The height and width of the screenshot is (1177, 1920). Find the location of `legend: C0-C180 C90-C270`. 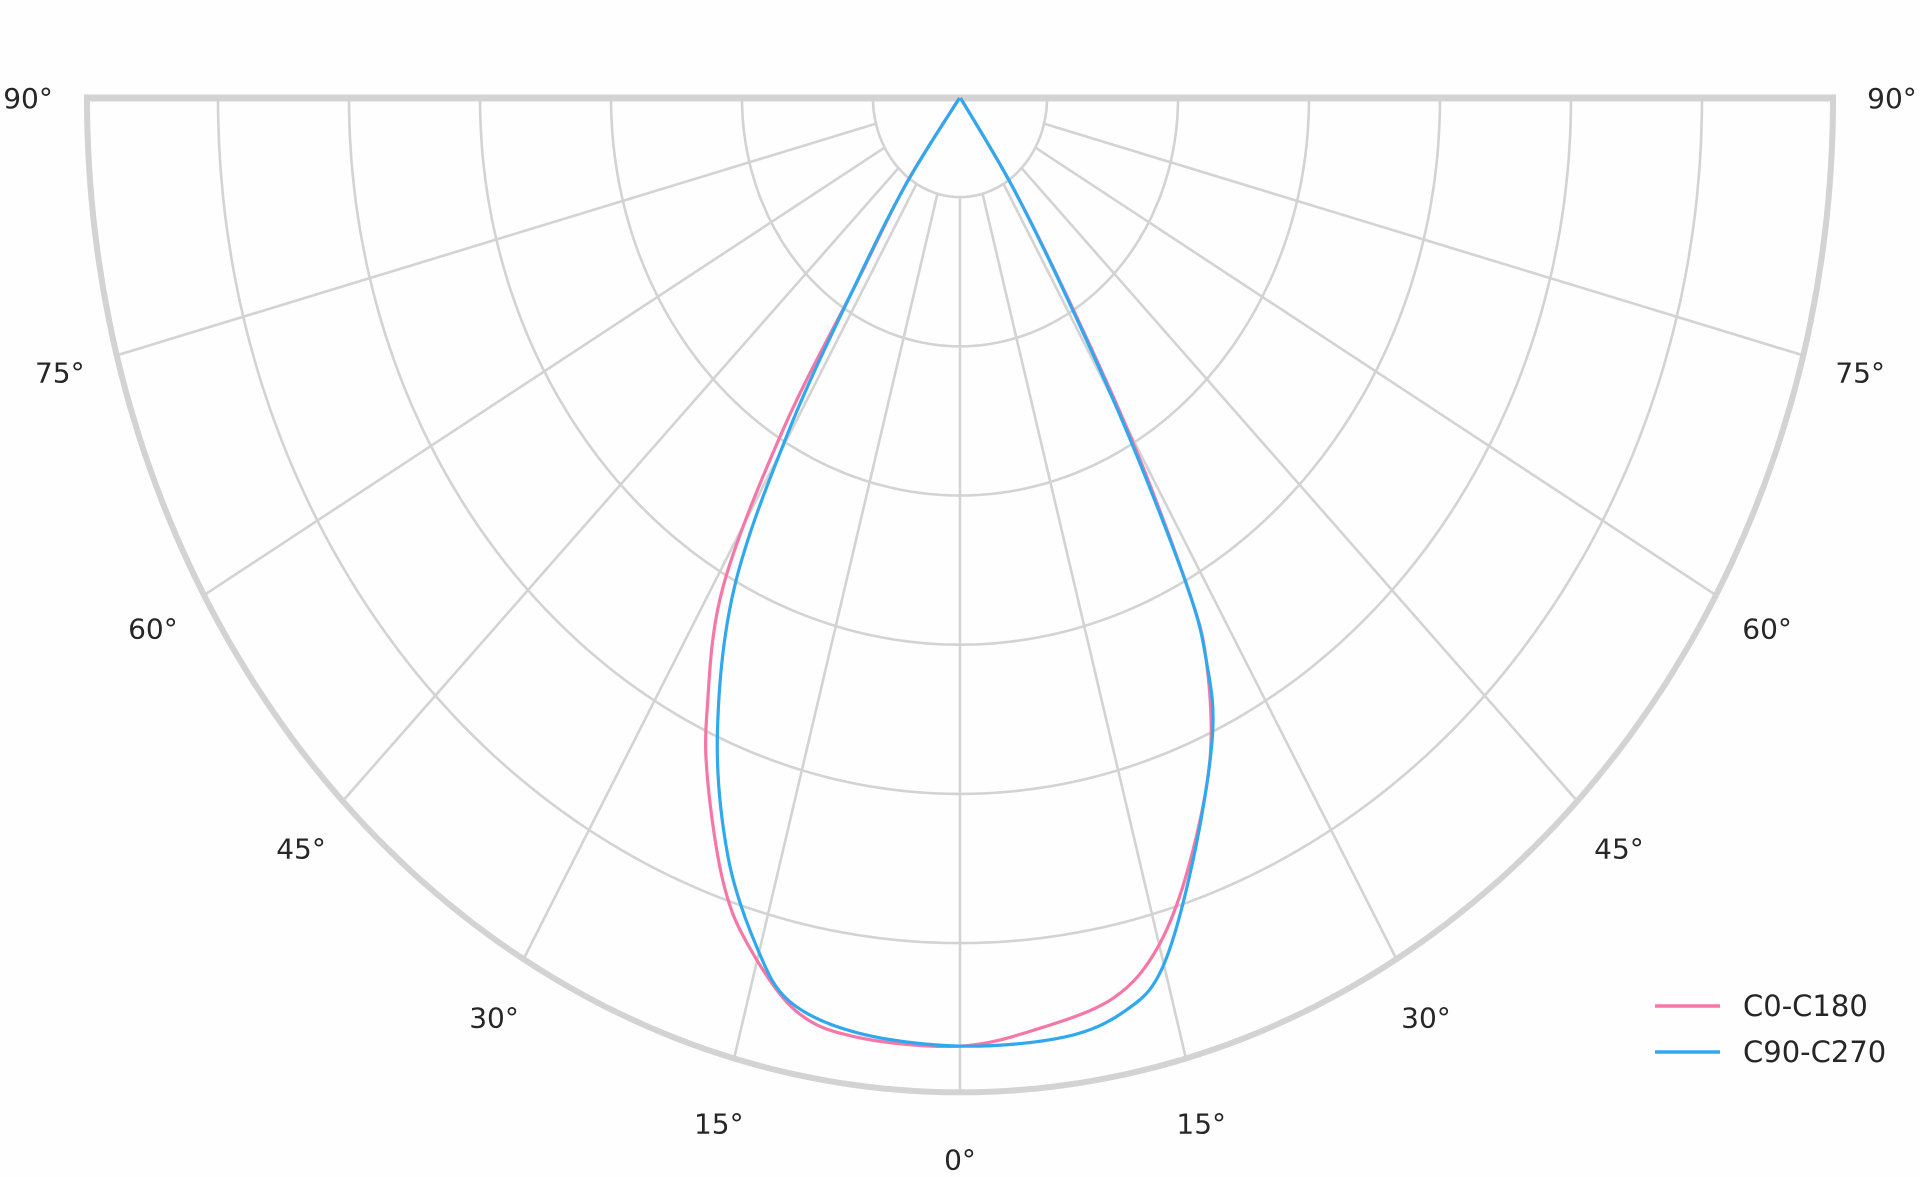

legend: C0-C180 C90-C270 is located at coordinates (1770, 1029).